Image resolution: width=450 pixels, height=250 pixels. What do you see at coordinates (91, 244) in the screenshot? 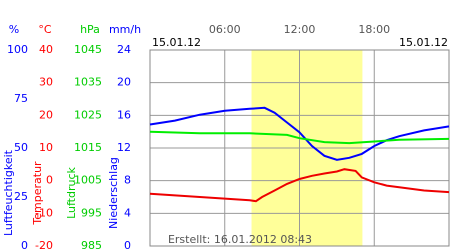
I see `y-tick-label: 985` at bounding box center [91, 244].